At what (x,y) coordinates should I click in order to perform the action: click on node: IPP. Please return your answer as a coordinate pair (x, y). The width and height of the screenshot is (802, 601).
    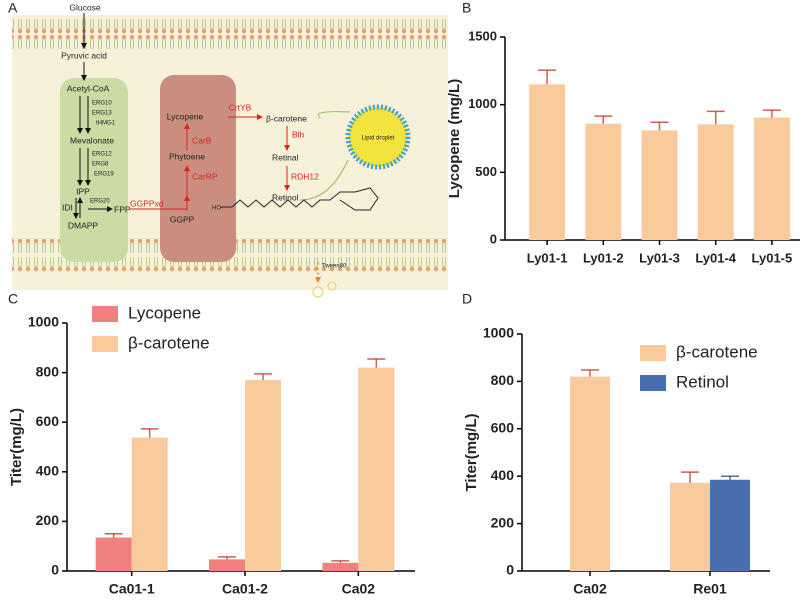
    Looking at the image, I should click on (83, 191).